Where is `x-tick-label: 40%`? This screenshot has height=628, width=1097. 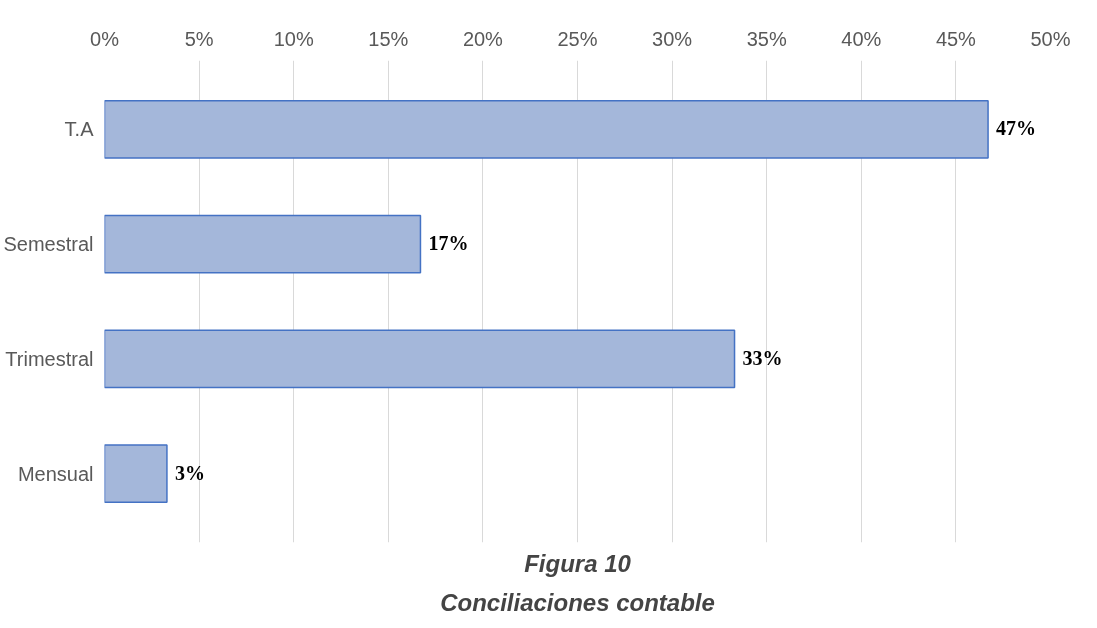
x-tick-label: 40% is located at coordinates (861, 38).